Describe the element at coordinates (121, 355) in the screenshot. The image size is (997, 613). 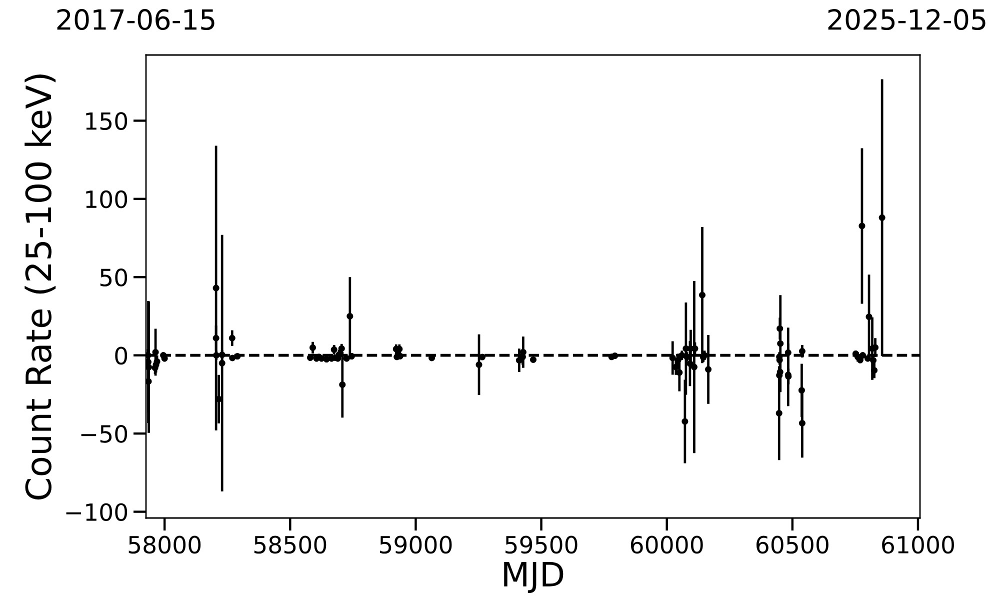
I see `y-tick-label: 0` at that location.